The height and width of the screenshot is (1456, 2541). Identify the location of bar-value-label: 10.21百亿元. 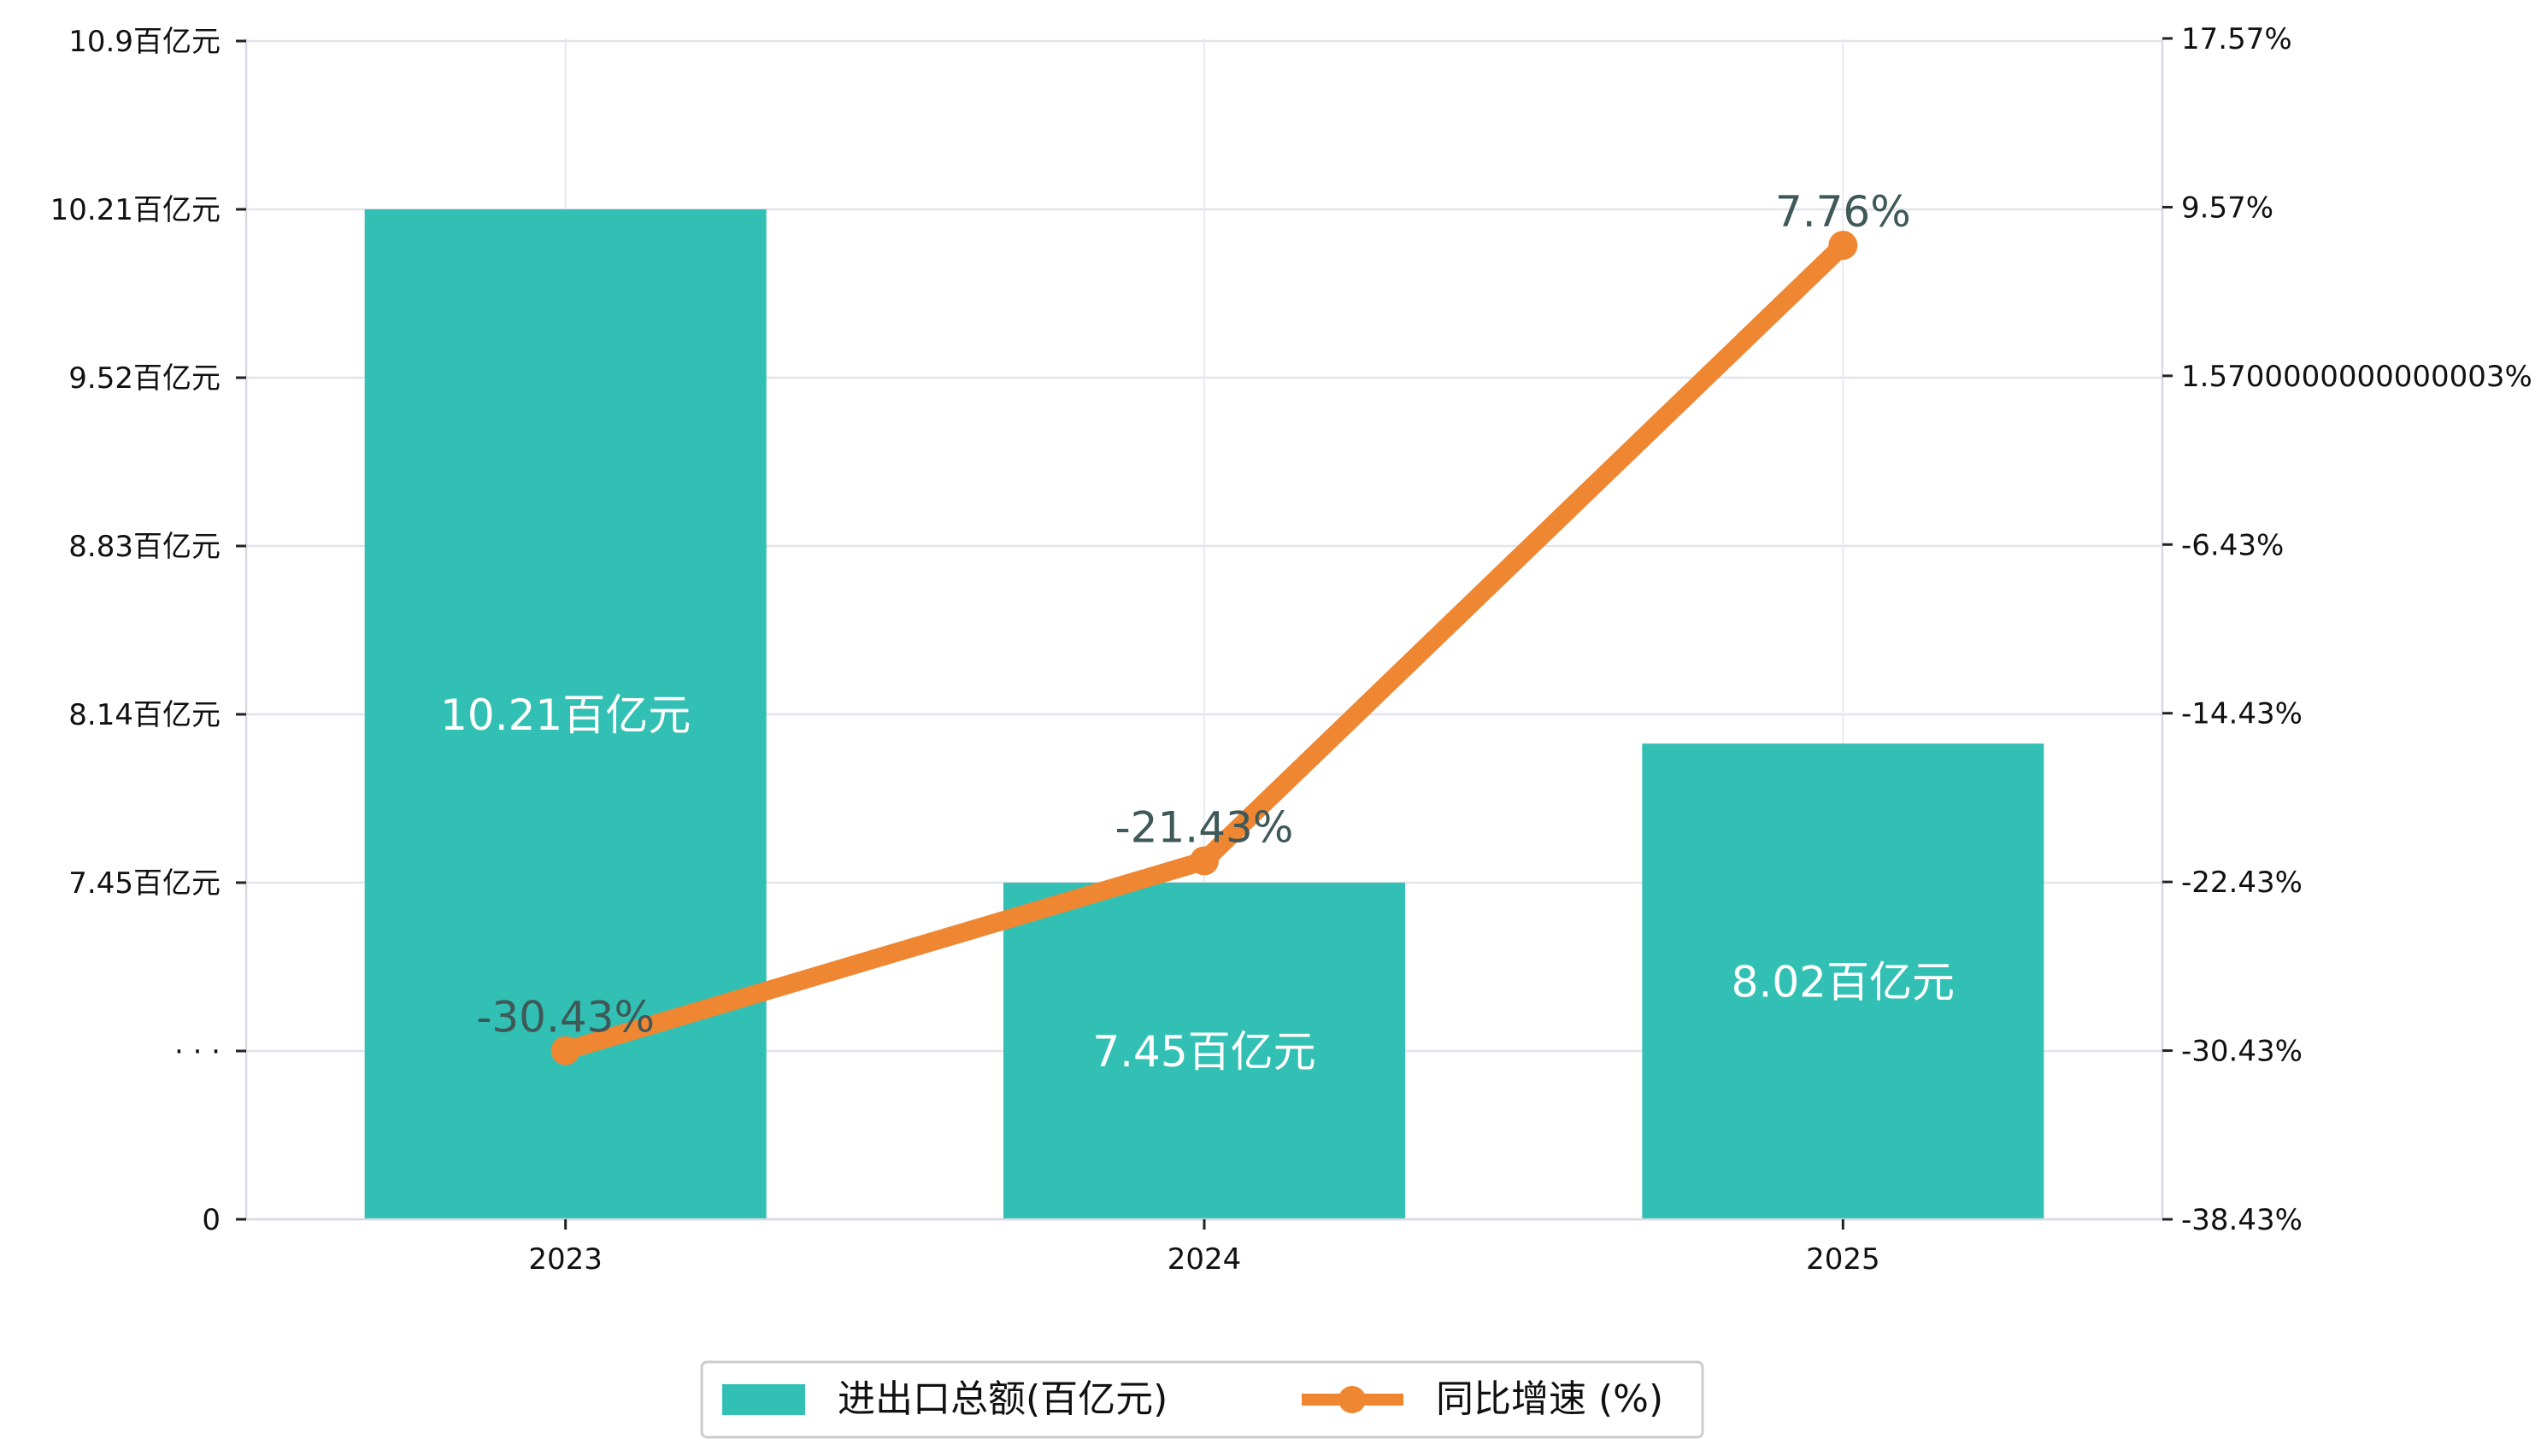
(566, 715).